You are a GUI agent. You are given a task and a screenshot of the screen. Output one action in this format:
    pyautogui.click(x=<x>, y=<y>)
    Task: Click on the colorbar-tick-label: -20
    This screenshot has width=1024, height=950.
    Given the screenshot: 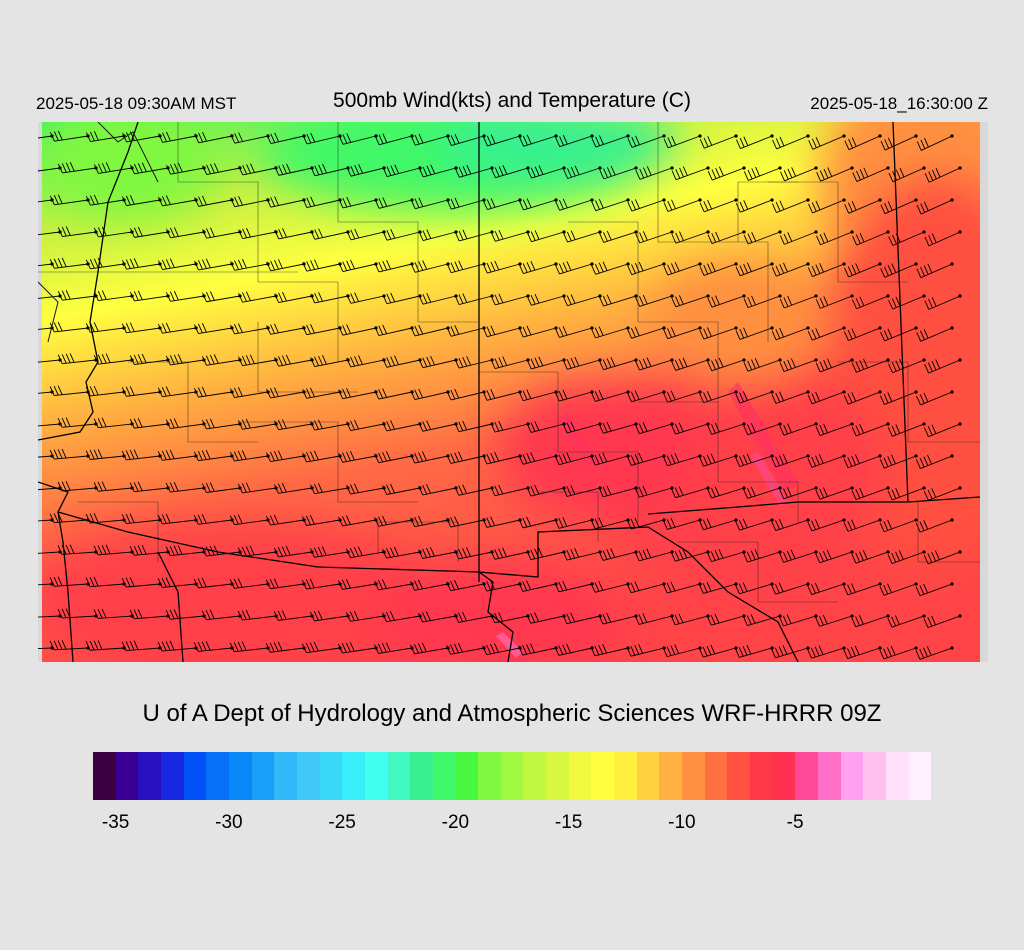 What is the action you would take?
    pyautogui.click(x=455, y=822)
    